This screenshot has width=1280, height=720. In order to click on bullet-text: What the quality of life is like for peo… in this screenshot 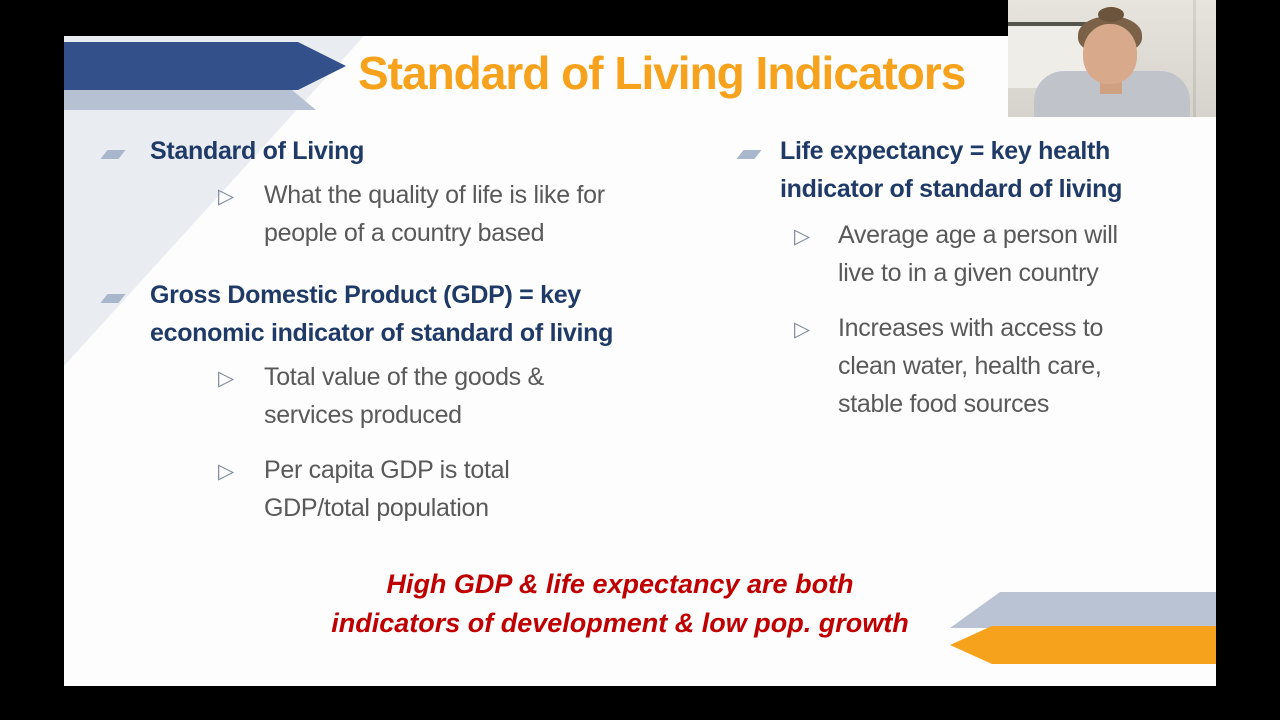, I will do `click(434, 214)`.